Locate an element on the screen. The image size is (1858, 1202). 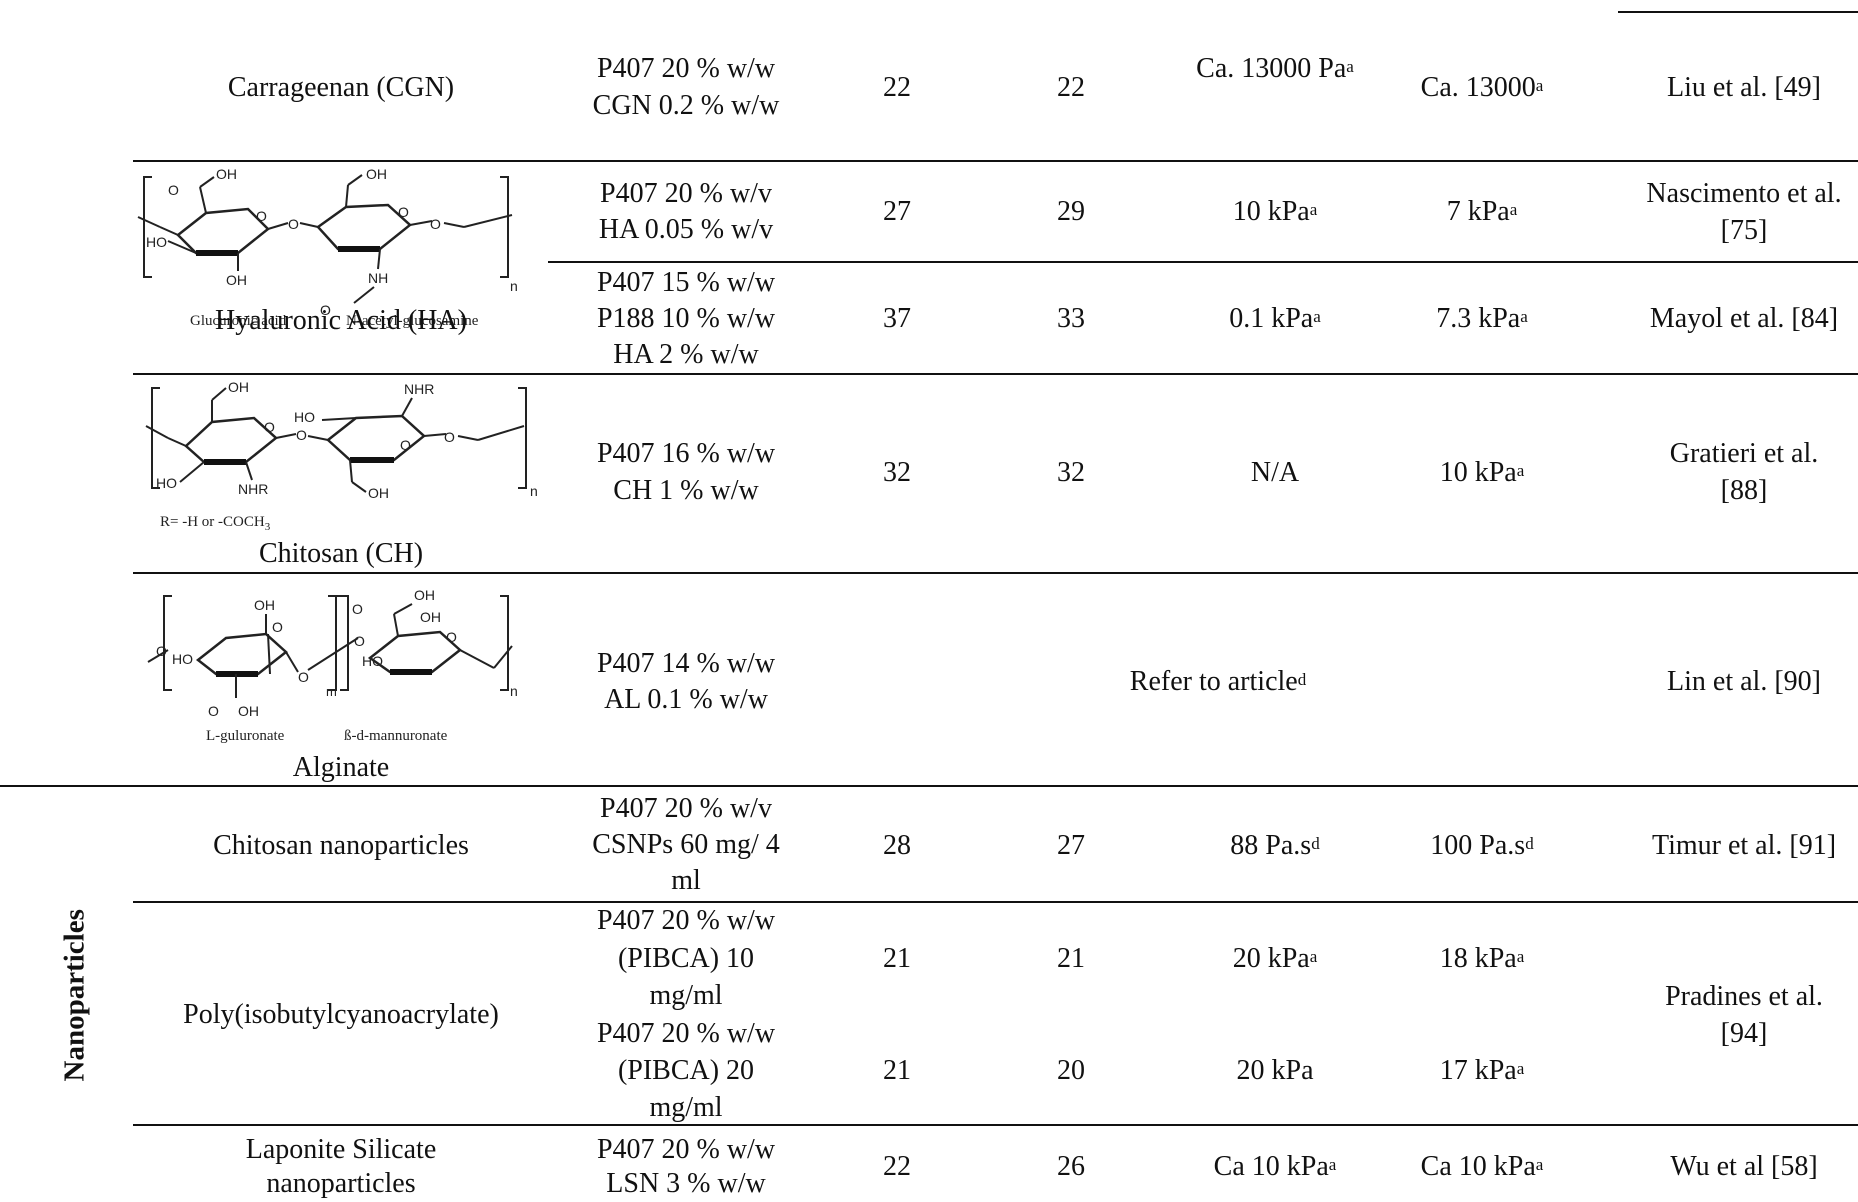
formulation-line: P188 10 % w/w is located at coordinates (686, 318).